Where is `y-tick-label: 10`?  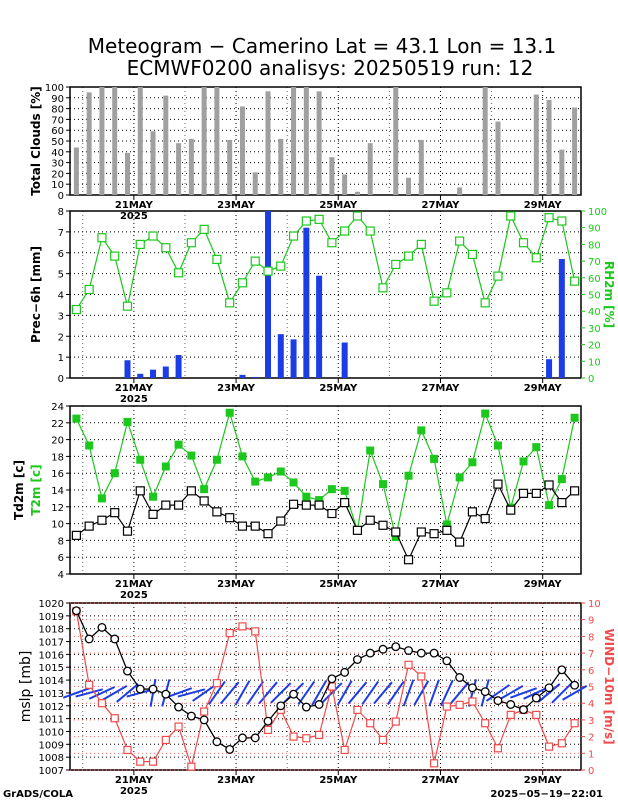
y-tick-label: 10 is located at coordinates (57, 525).